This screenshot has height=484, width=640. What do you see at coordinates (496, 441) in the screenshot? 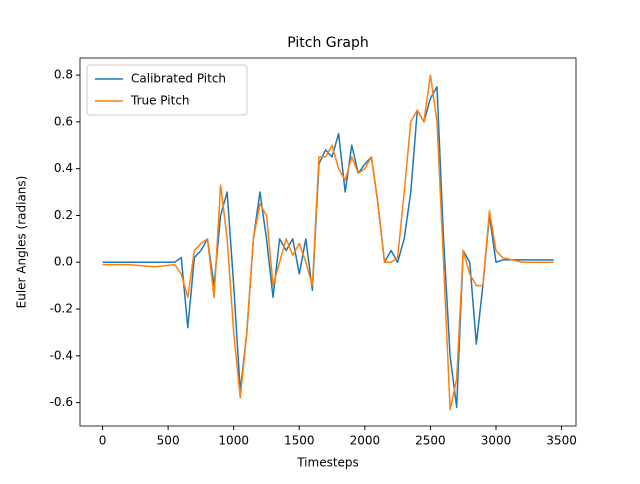
I see `x-tick-label: 3000` at bounding box center [496, 441].